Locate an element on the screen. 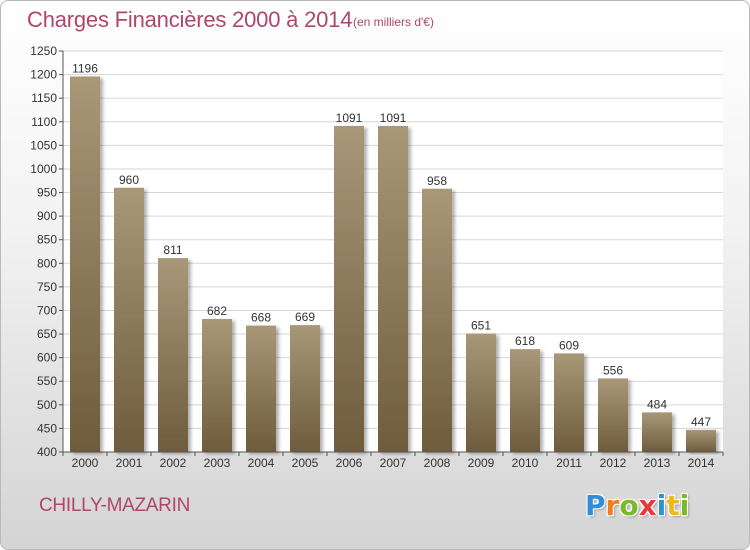  value-label: 651 is located at coordinates (481, 326).